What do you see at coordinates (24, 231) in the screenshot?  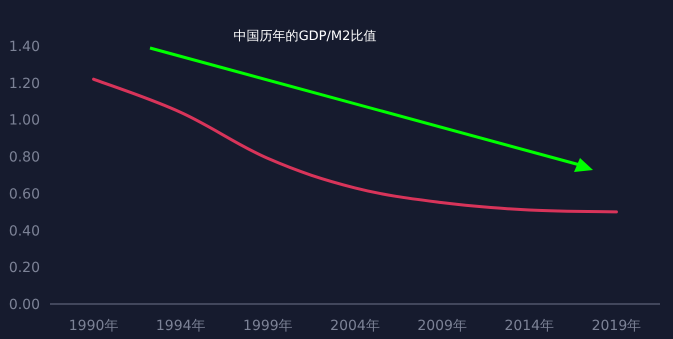 I see `y-tick-label: 0.40` at bounding box center [24, 231].